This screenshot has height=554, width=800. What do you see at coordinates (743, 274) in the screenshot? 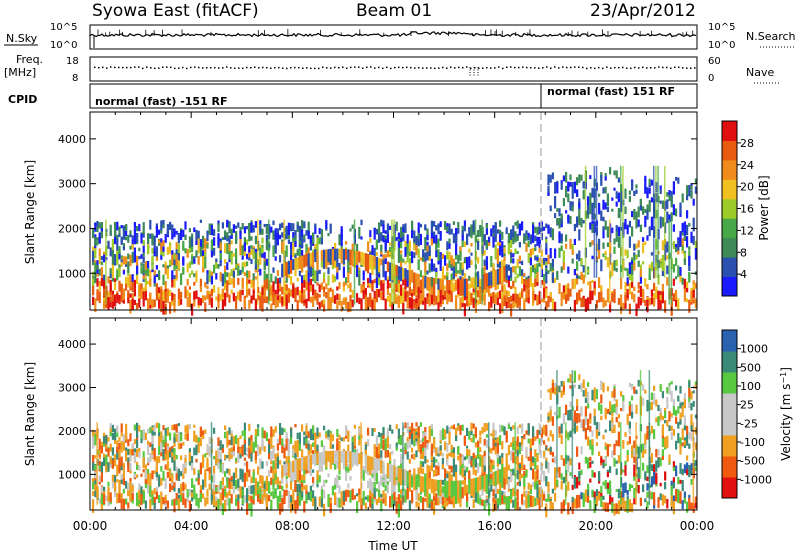
I see `power-colorbar-tick: 4` at bounding box center [743, 274].